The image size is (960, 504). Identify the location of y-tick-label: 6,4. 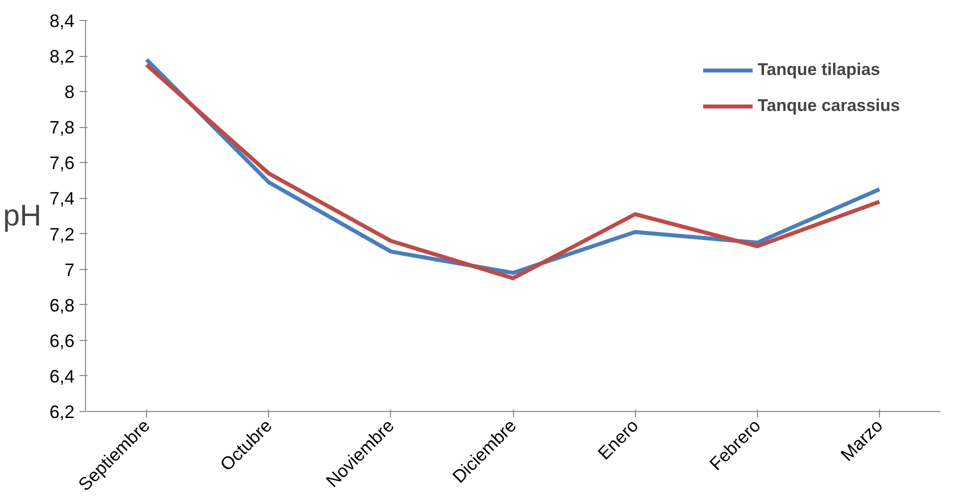
(62, 376).